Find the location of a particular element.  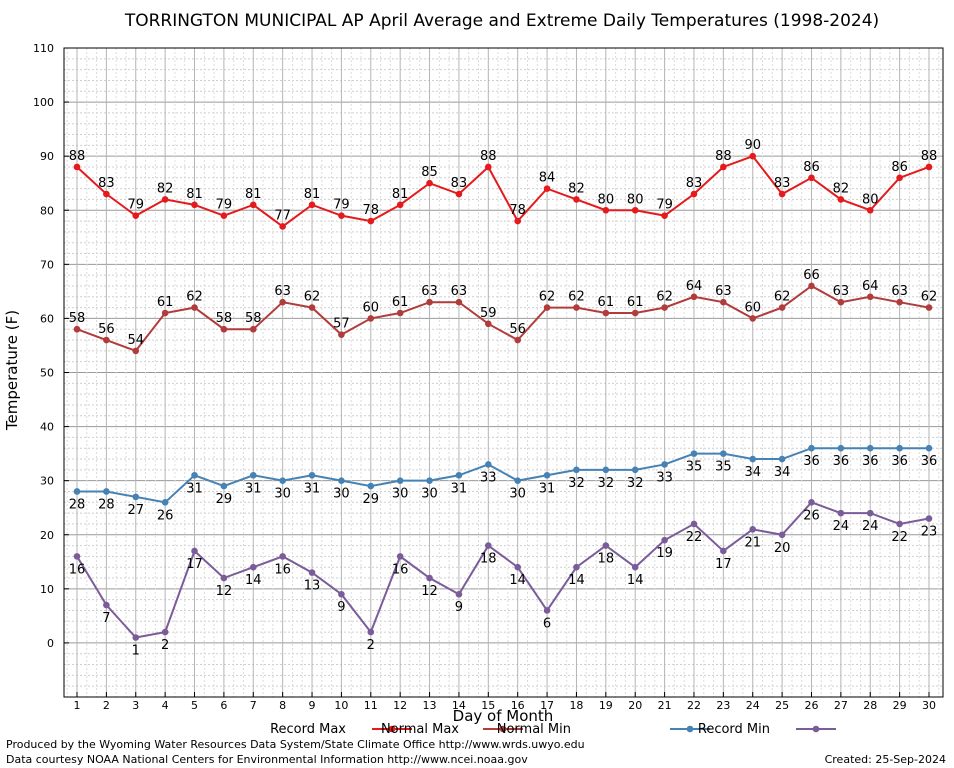

x-tick-label: 13 is located at coordinates (430, 705).